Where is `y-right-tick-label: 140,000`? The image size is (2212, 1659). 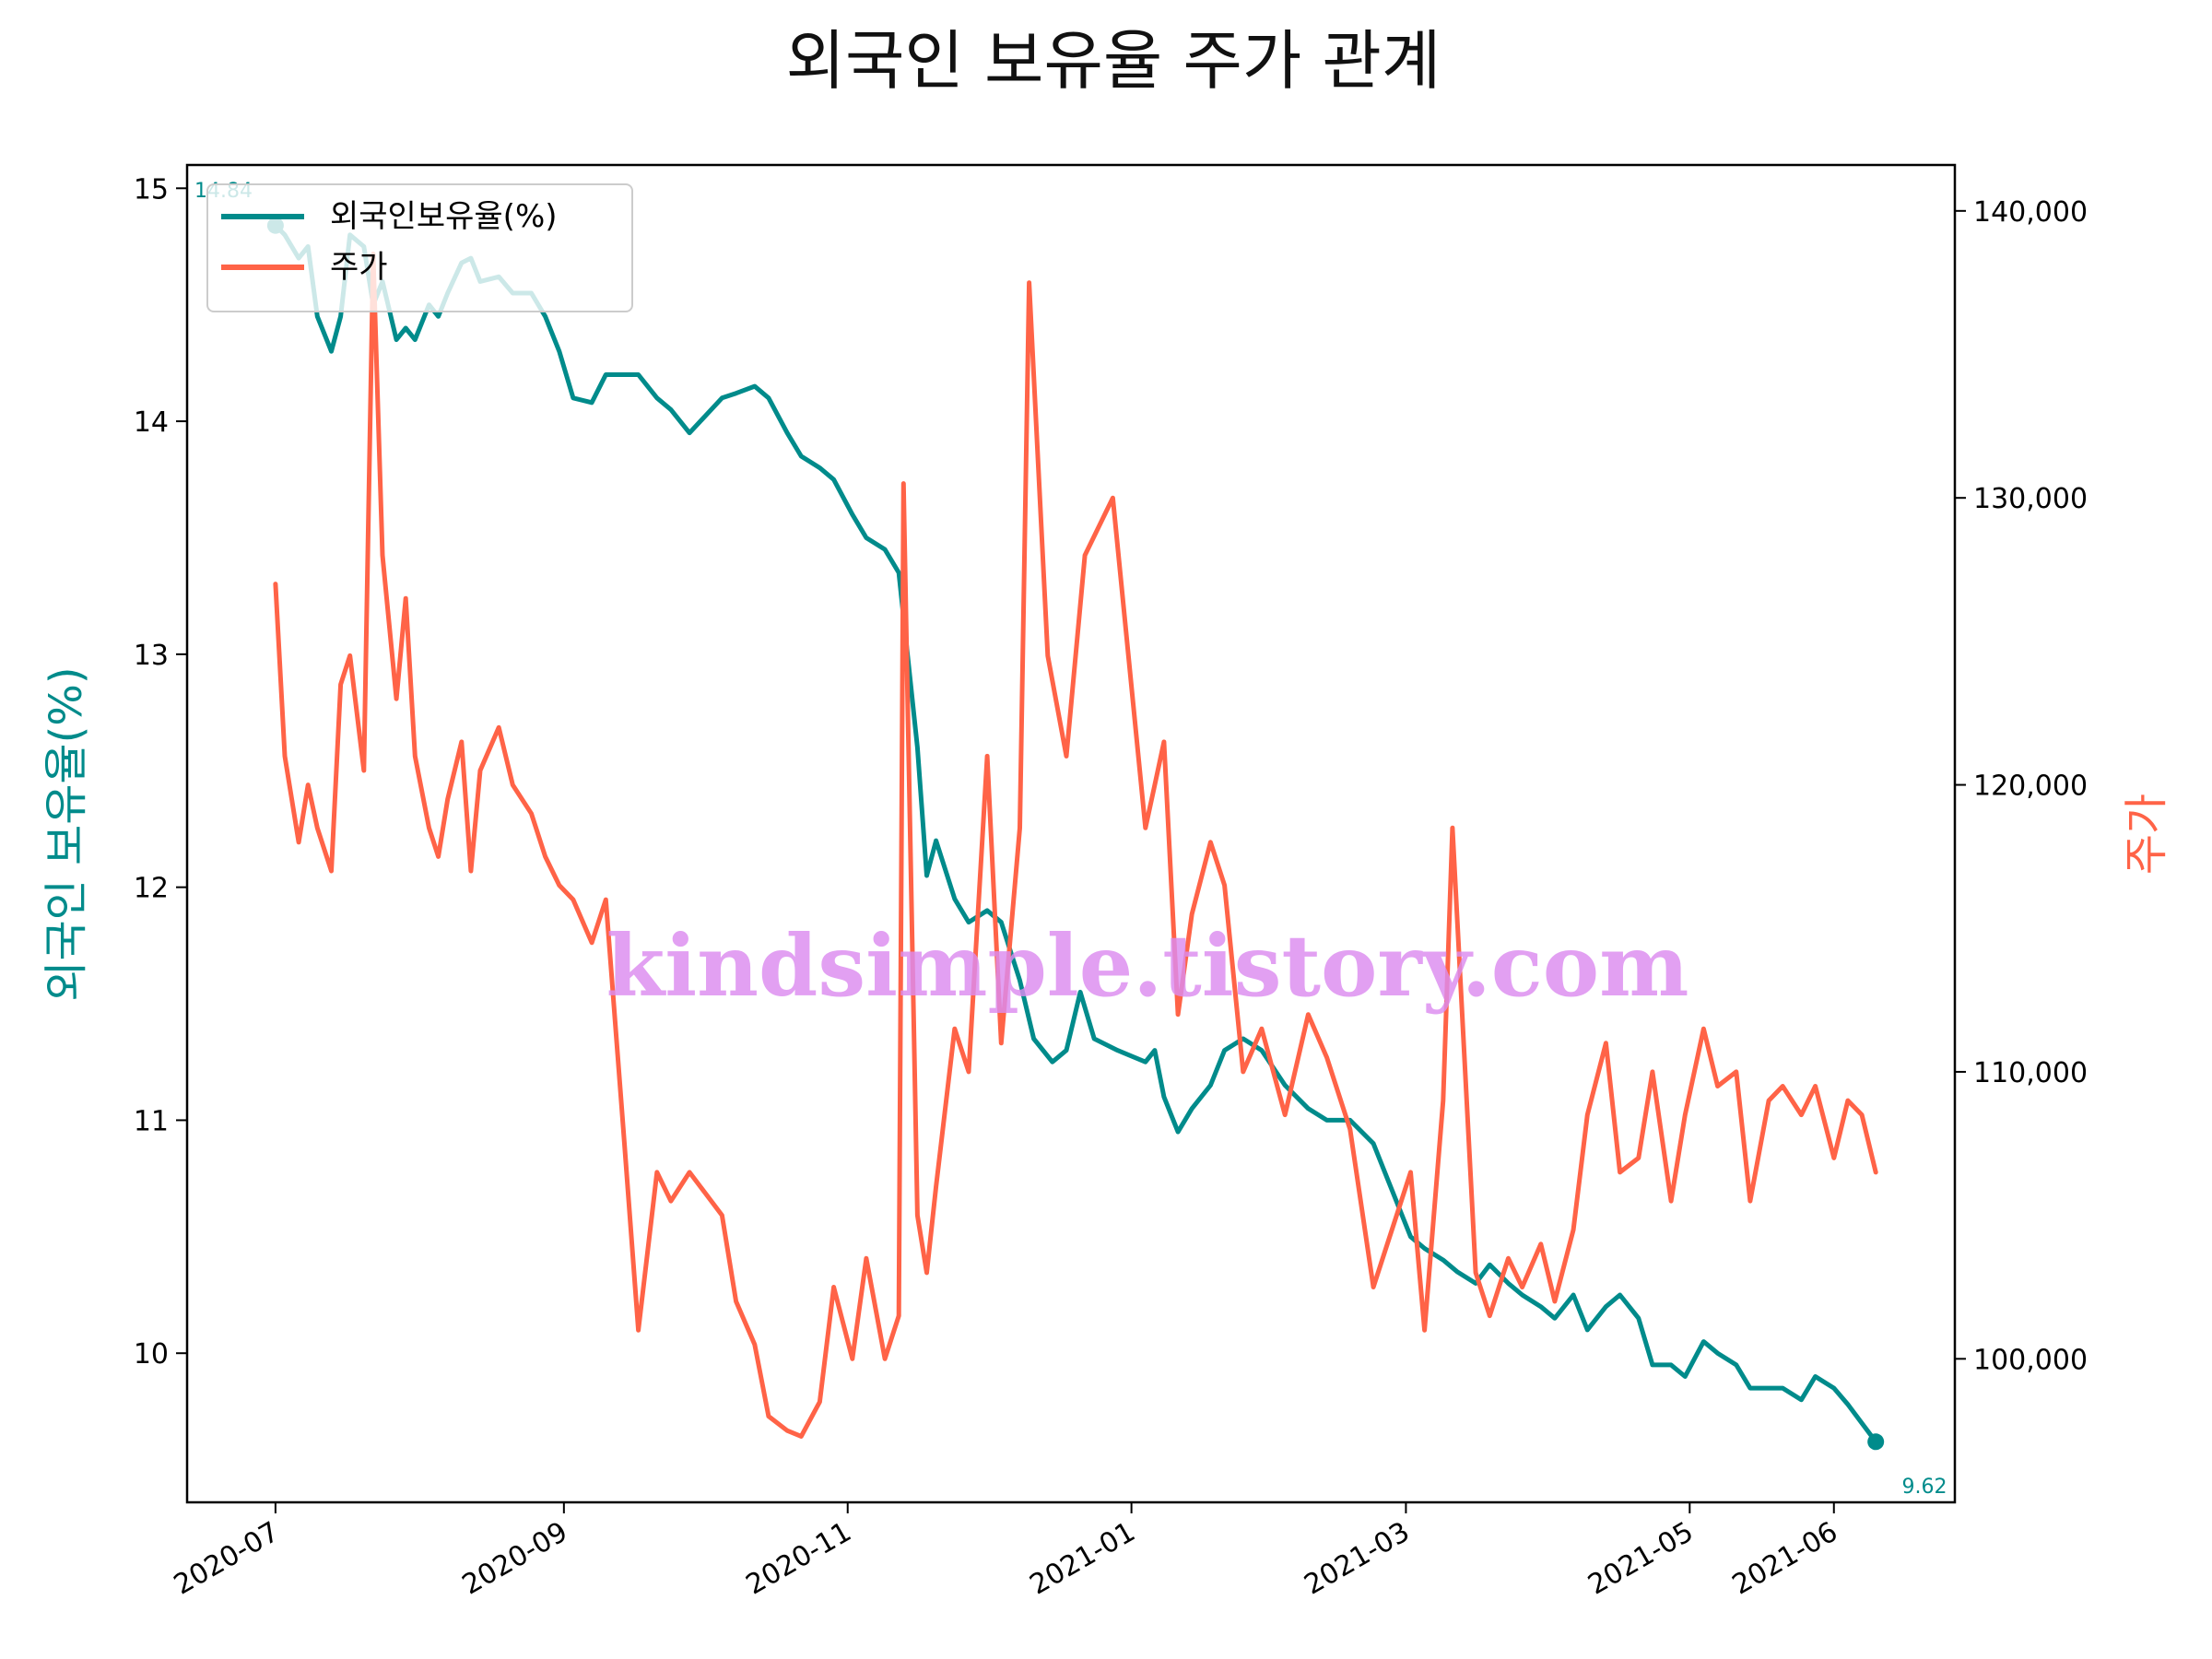
y-right-tick-label: 140,000 is located at coordinates (2030, 212).